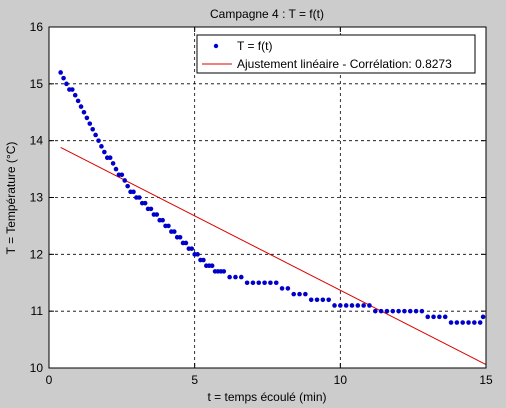 This screenshot has height=408, width=506. What do you see at coordinates (11, 198) in the screenshot?
I see `y-axis-label: T = Température (°C)` at bounding box center [11, 198].